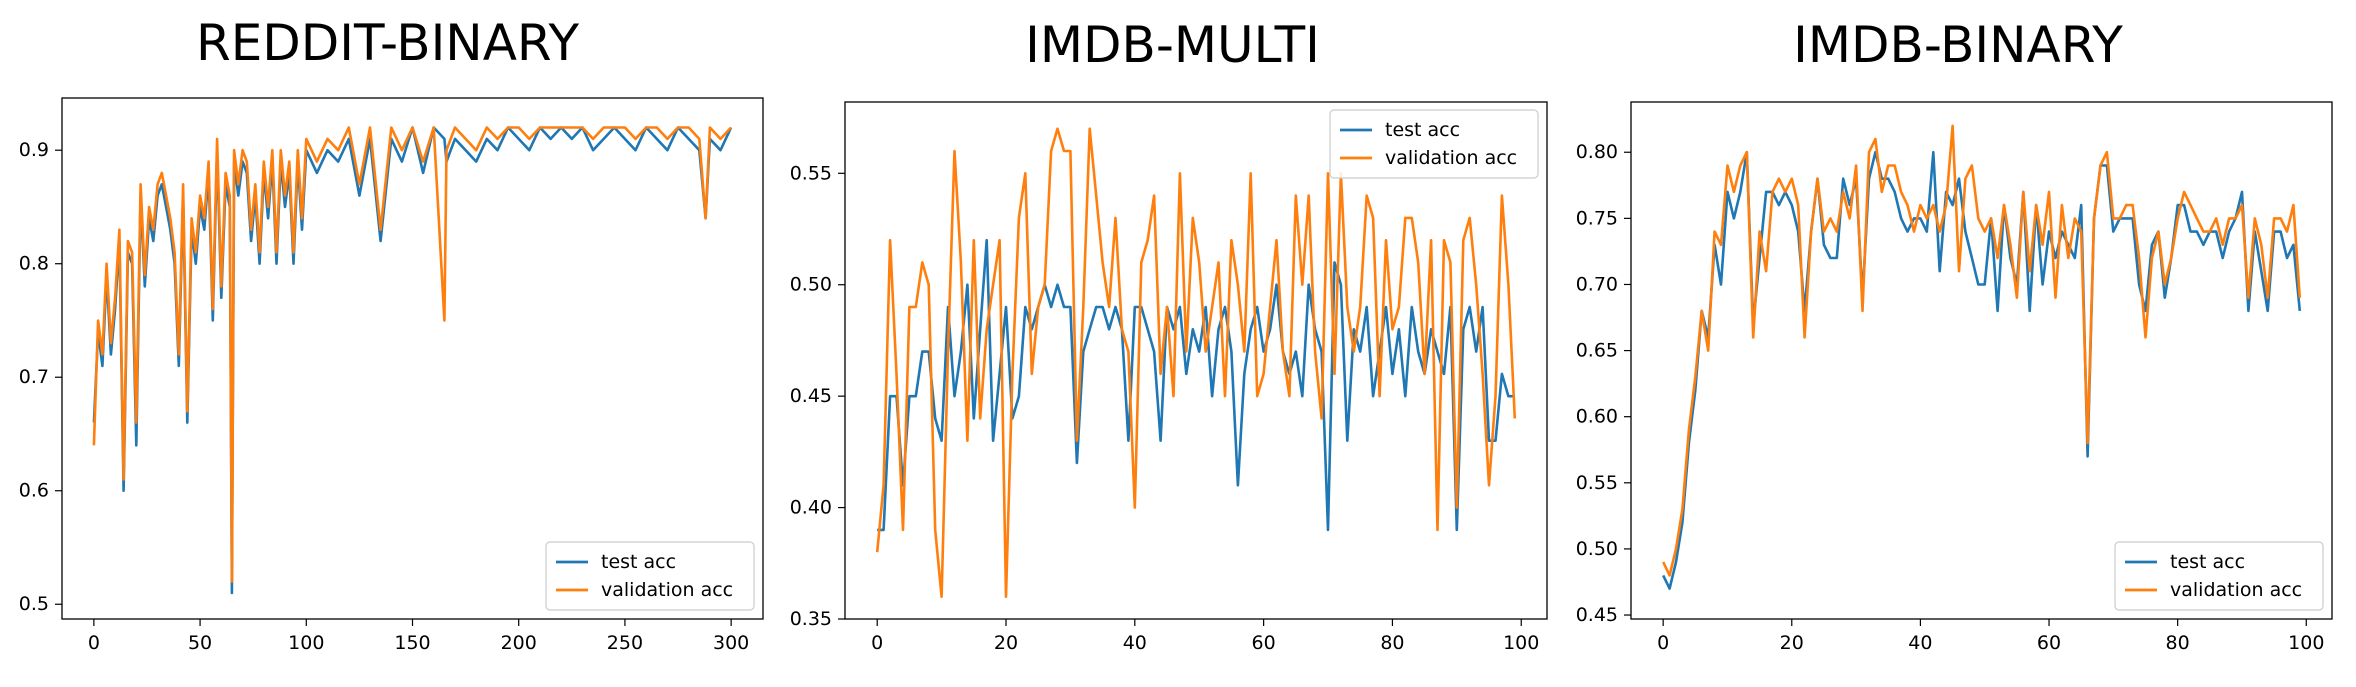  Describe the element at coordinates (200, 643) in the screenshot. I see `x-tick-label: 50` at that location.